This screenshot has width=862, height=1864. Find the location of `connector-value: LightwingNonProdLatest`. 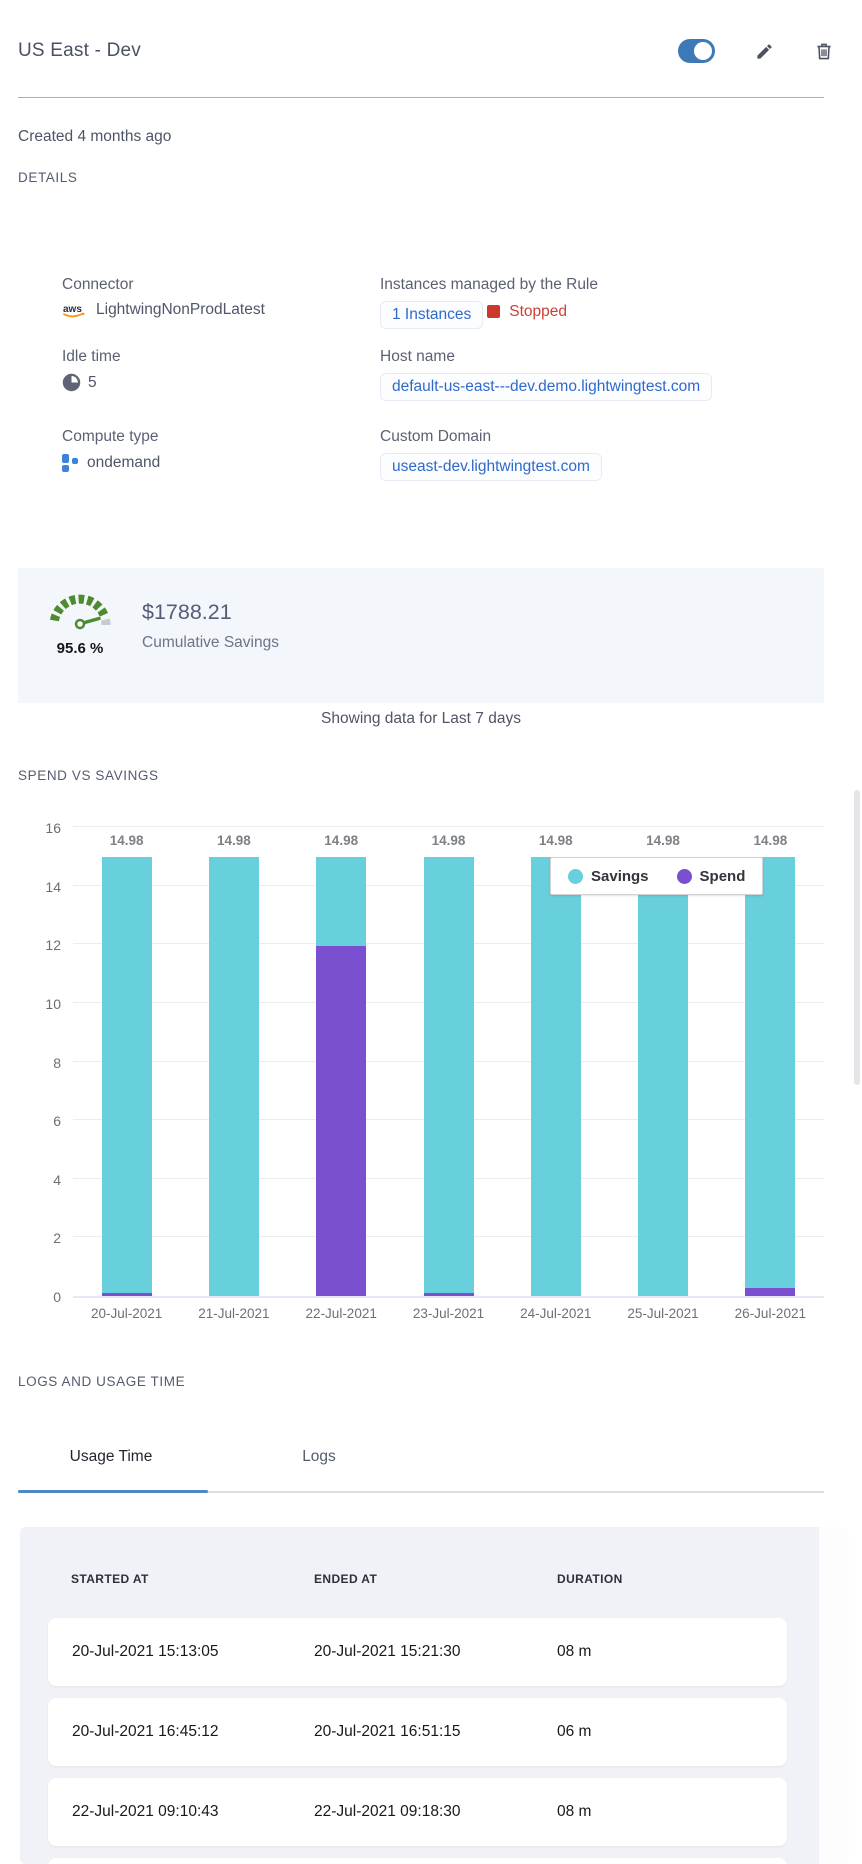

connector-value: LightwingNonProdLatest is located at coordinates (180, 309).